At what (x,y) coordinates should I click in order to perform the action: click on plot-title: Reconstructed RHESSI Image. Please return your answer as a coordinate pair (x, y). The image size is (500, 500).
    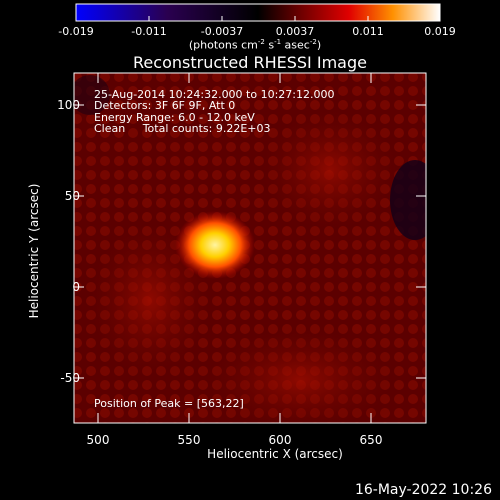
    Looking at the image, I should click on (250, 62).